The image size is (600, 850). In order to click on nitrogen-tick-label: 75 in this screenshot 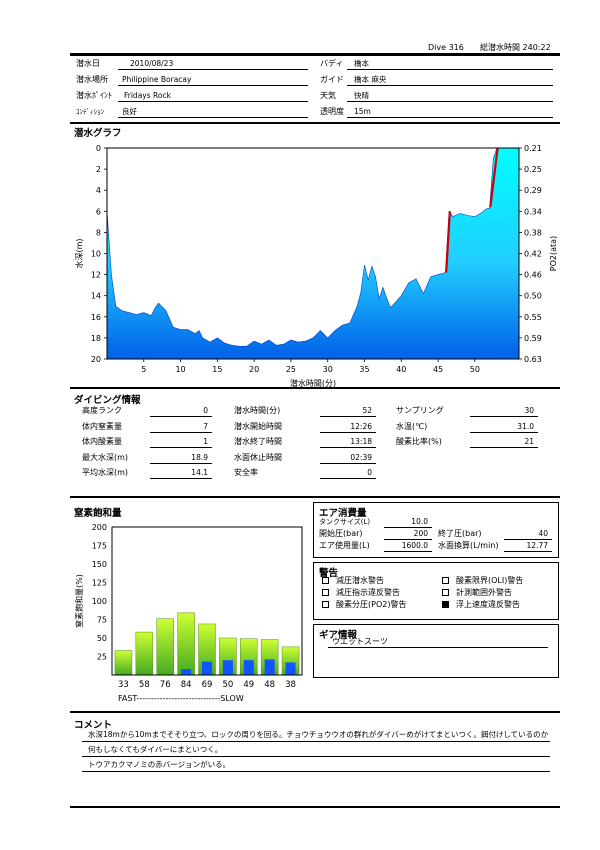, I will do `click(102, 620)`.